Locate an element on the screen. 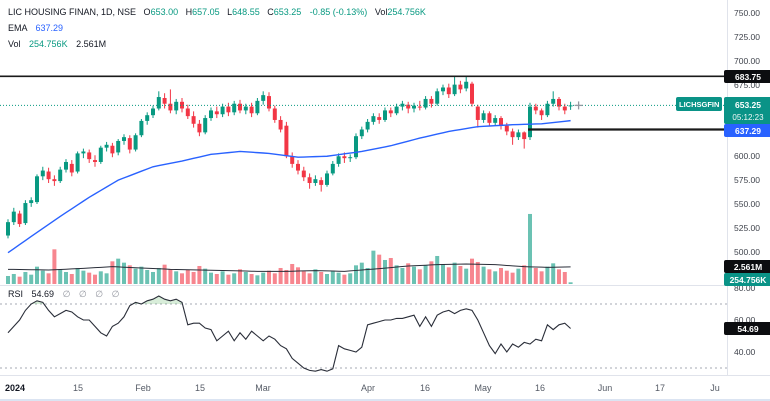 The image size is (770, 401). volume-label: Vol is located at coordinates (381, 12).